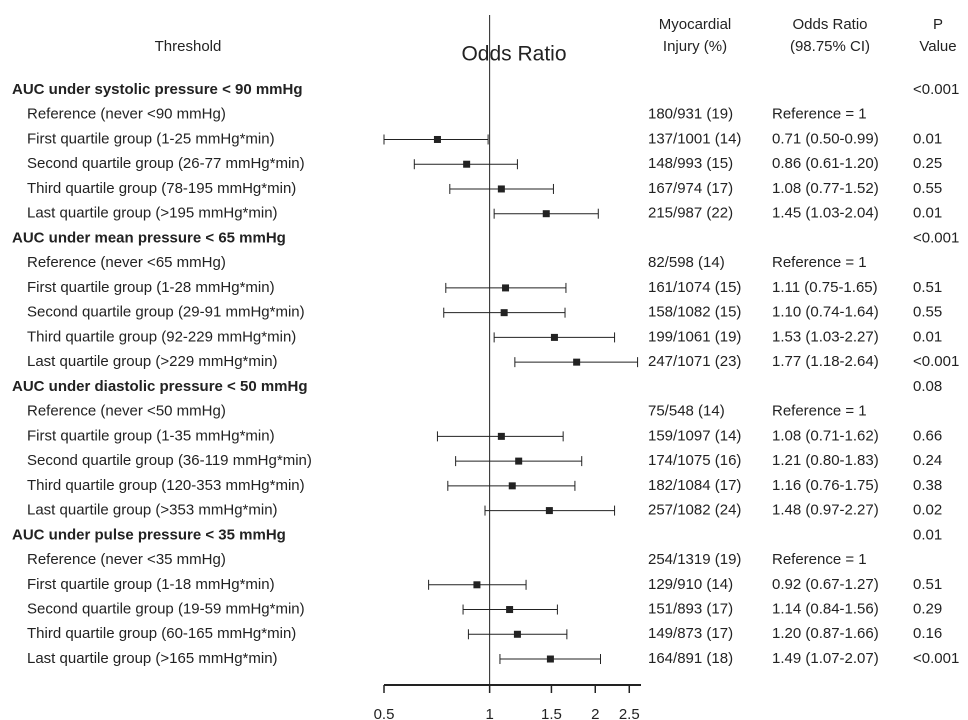 The width and height of the screenshot is (968, 720). I want to click on p-value: 0.29, so click(927, 609).